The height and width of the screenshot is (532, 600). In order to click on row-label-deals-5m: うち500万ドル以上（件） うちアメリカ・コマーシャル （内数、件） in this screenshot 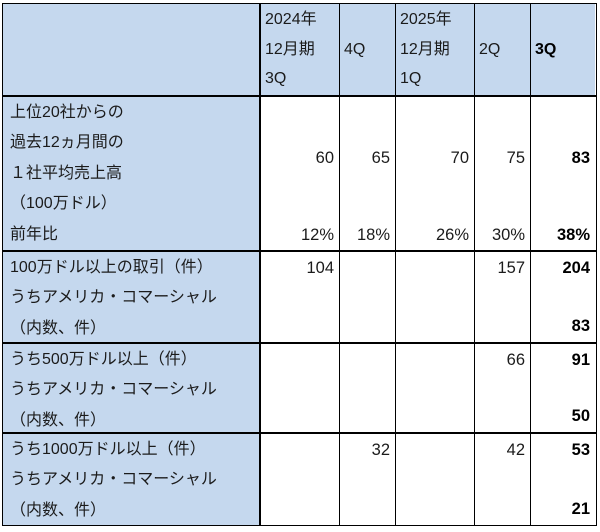, I will do `click(132, 388)`.